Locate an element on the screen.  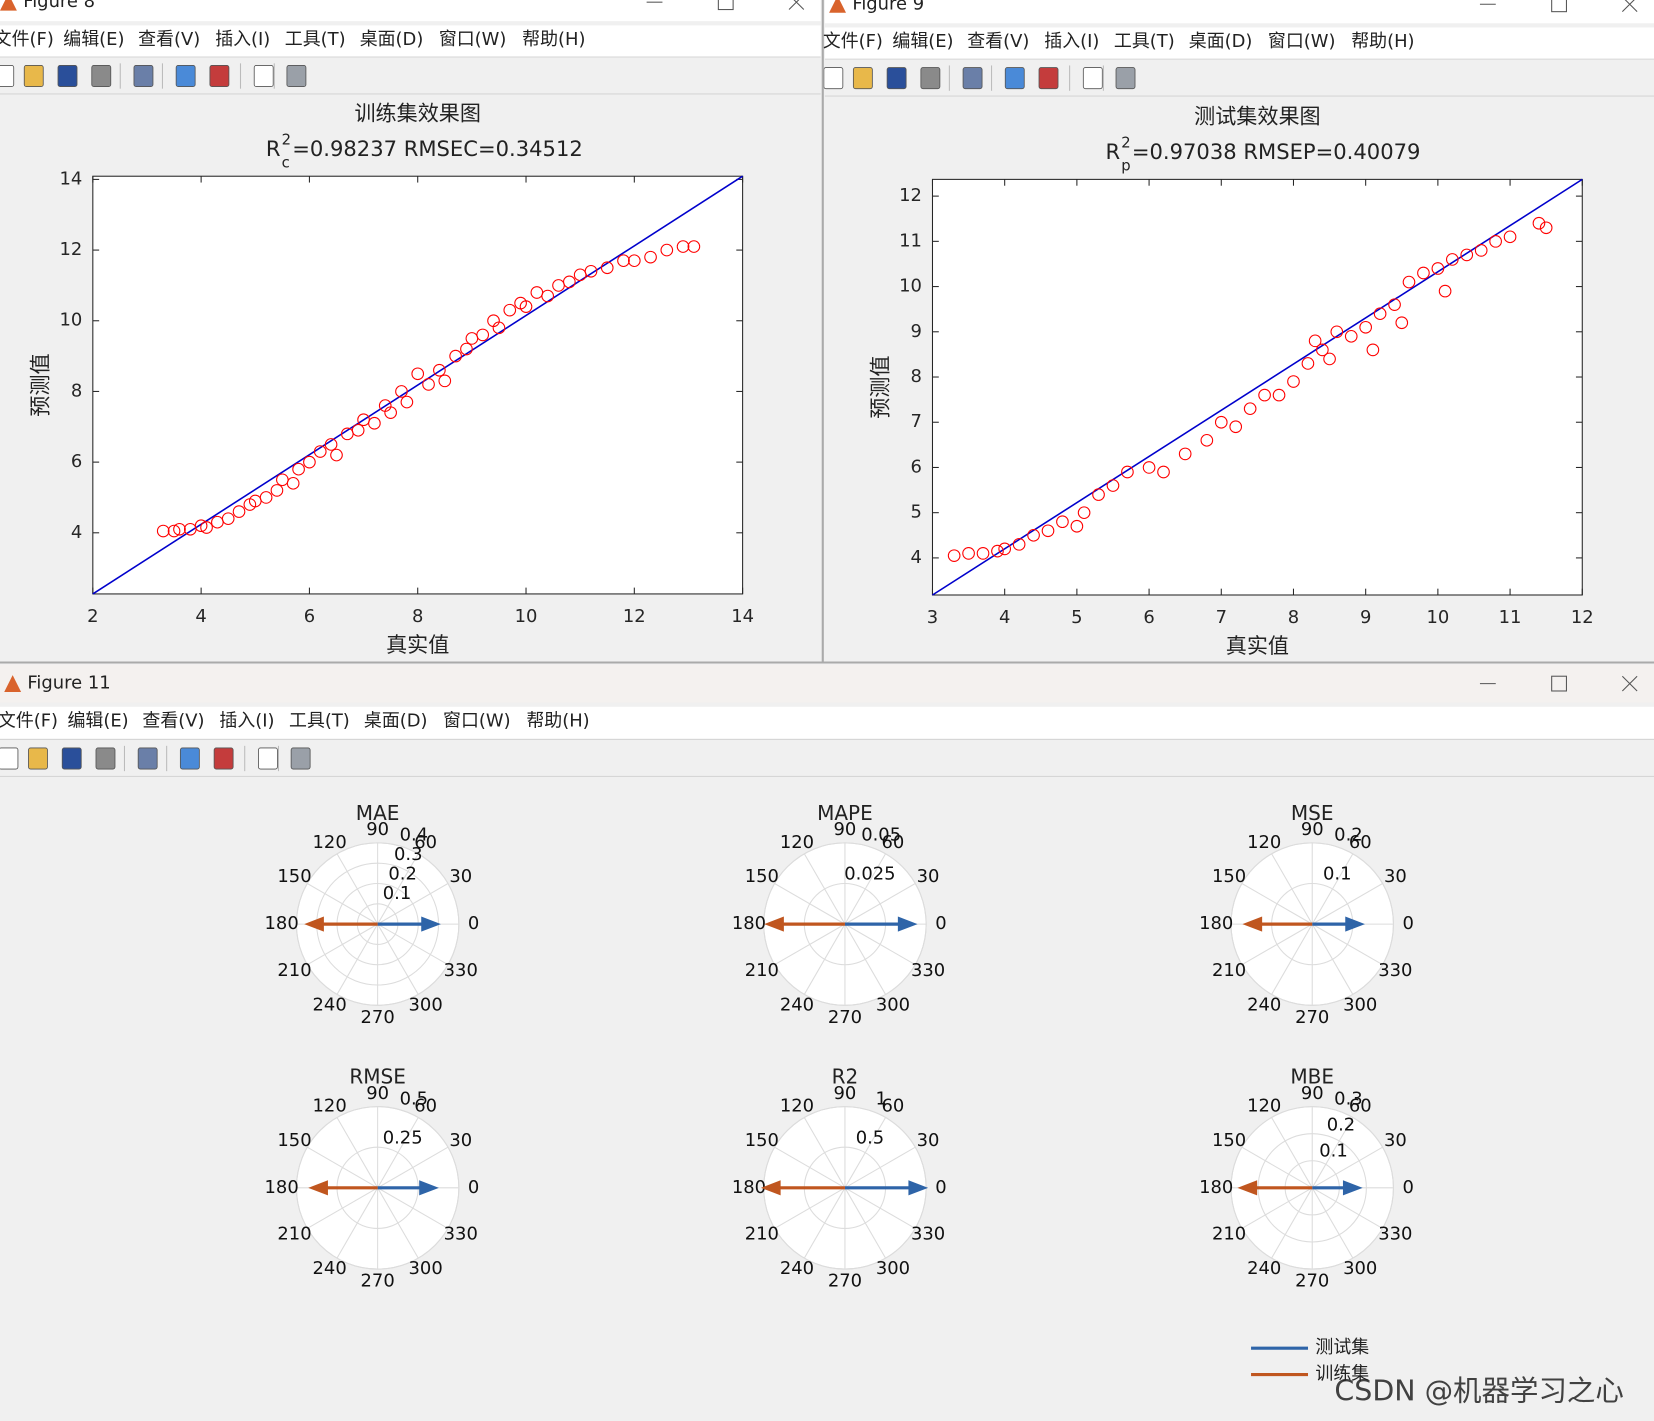
compass-arrow is located at coordinates (881, 924).